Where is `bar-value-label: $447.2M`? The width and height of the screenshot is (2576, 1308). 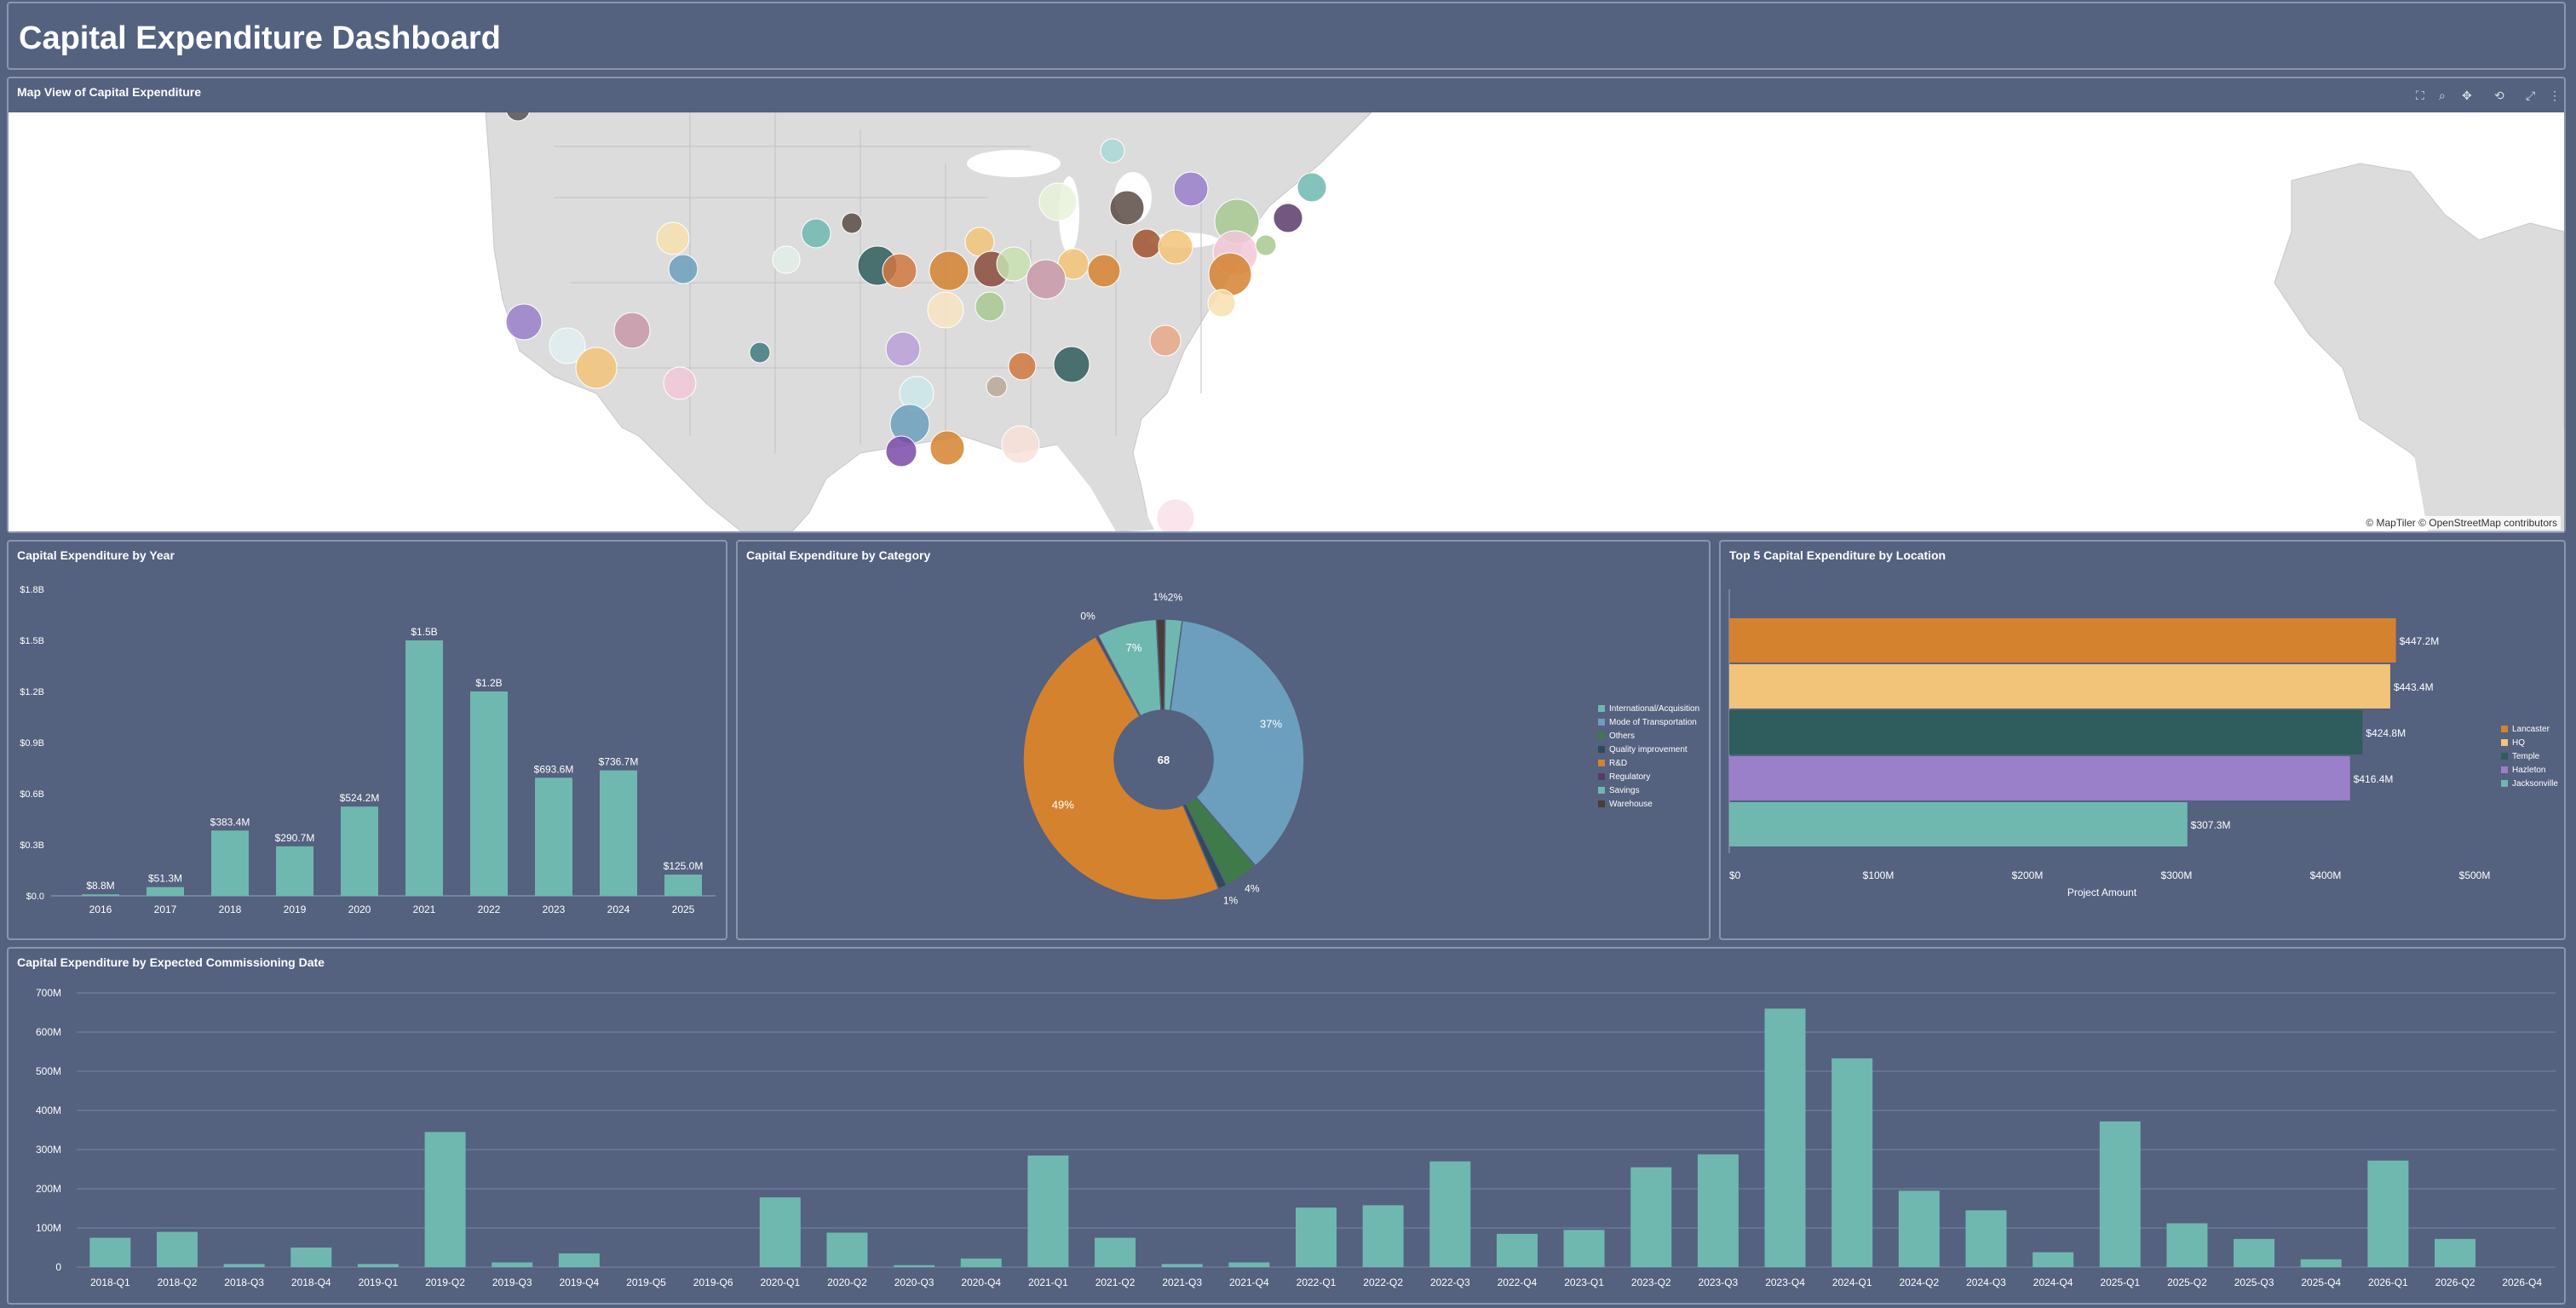
bar-value-label: $447.2M is located at coordinates (2420, 641).